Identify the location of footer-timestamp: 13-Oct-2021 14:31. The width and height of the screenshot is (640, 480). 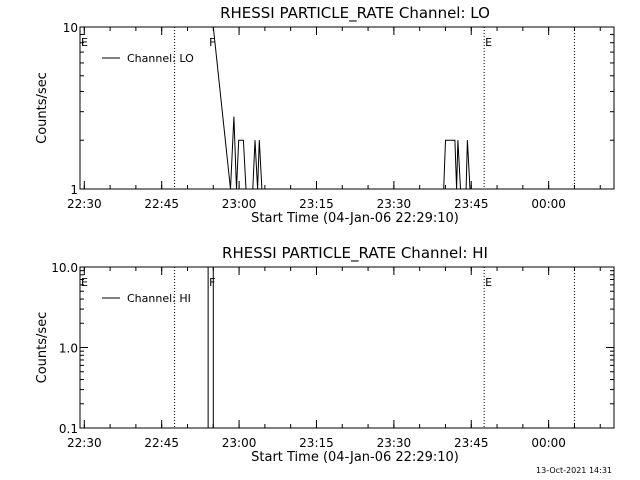
(574, 470).